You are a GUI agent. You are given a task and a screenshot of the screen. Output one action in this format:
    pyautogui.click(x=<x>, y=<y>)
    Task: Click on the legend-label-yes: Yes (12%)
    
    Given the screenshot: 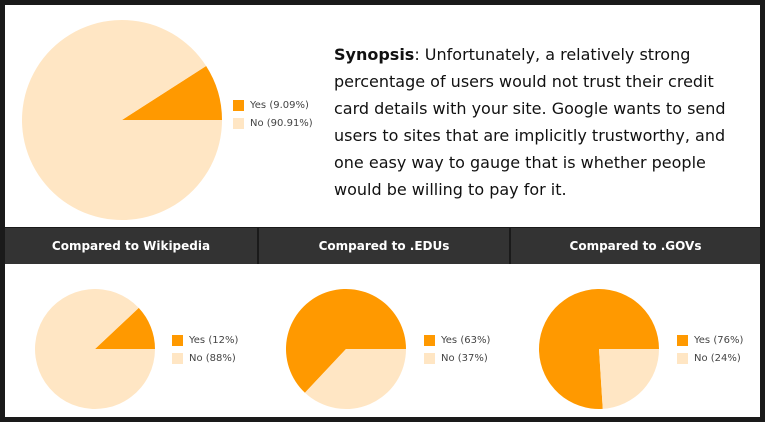 What is the action you would take?
    pyautogui.click(x=214, y=340)
    